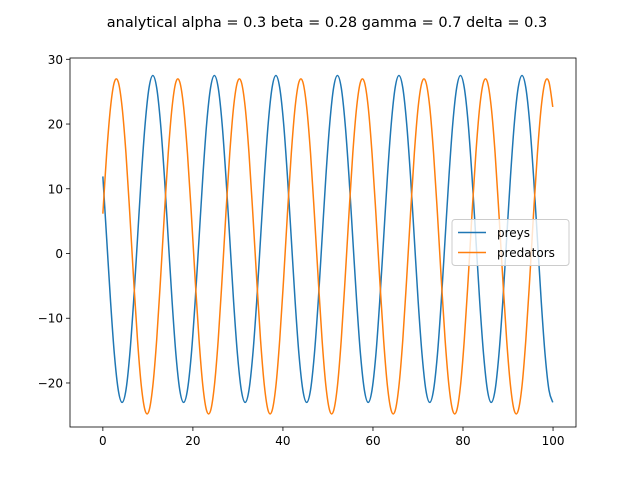 This screenshot has height=480, width=640. What do you see at coordinates (372, 441) in the screenshot?
I see `x-tick-label: 60` at bounding box center [372, 441].